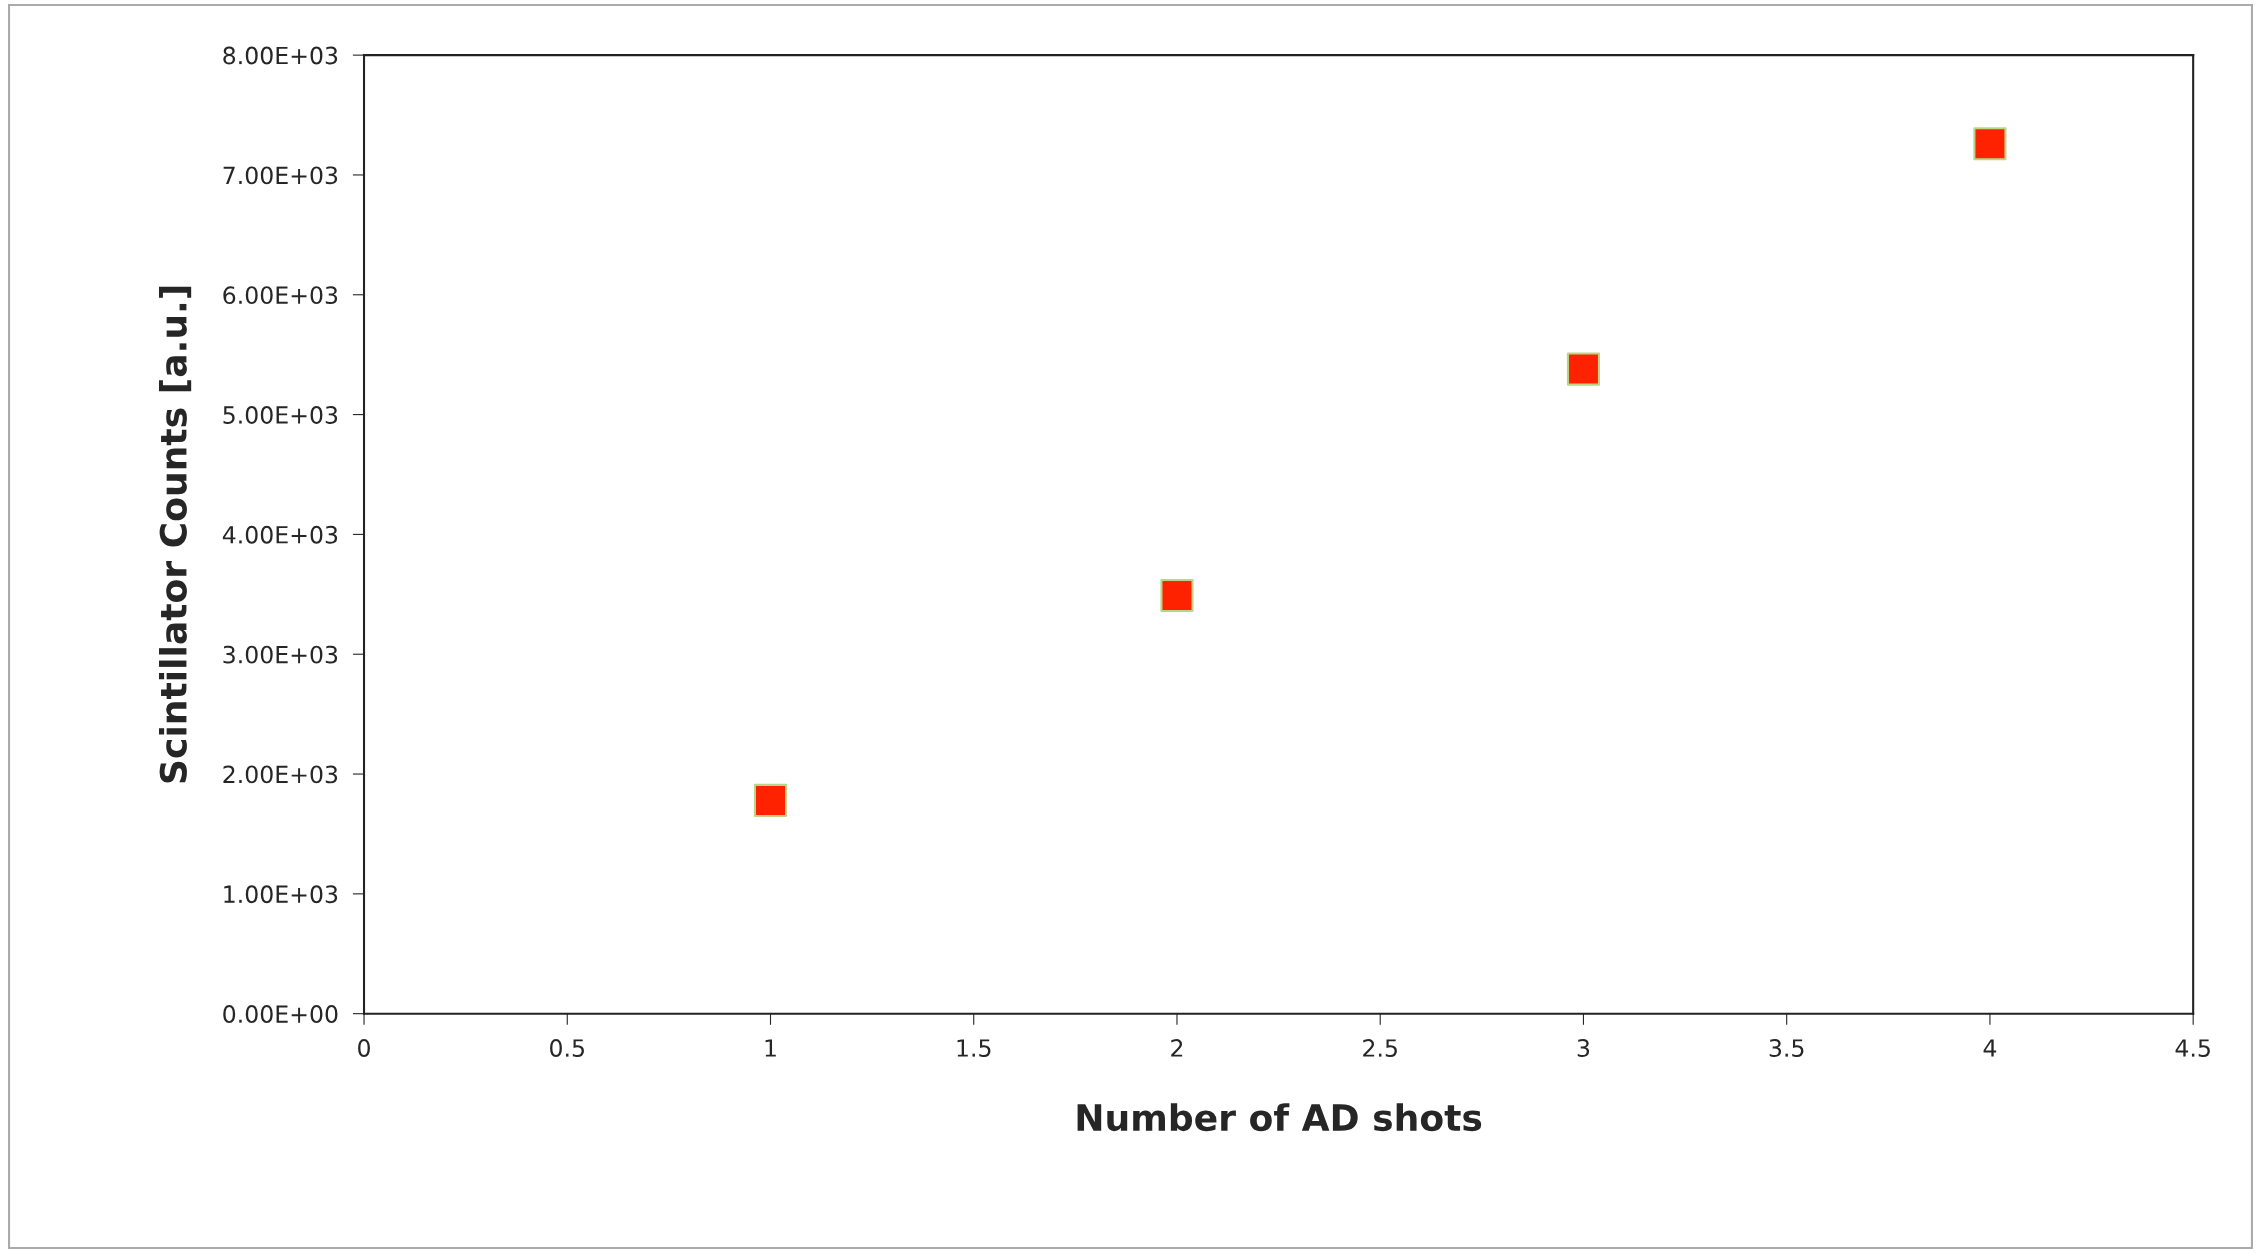  What do you see at coordinates (280, 295) in the screenshot?
I see `y-tick-label: 6.00E+03` at bounding box center [280, 295].